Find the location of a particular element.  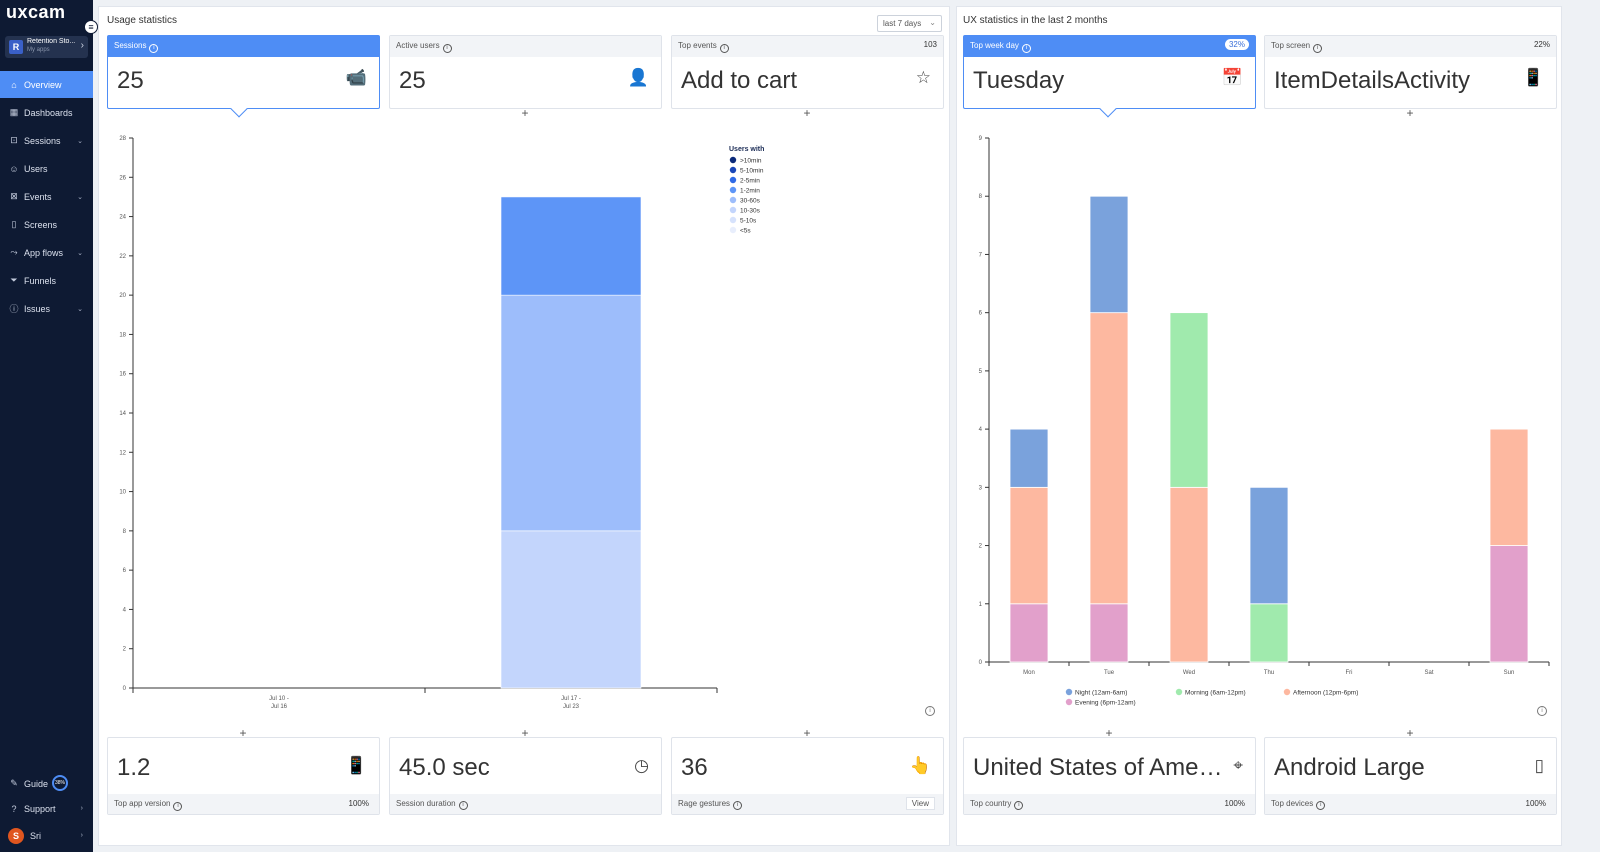

y-tick-label: 24 is located at coordinates (122, 218).